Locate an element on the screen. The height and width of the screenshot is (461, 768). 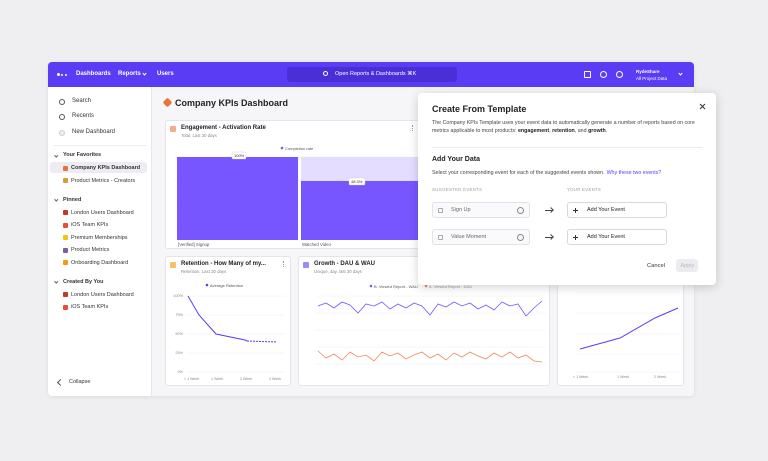
column-header: YOUR EVENTS is located at coordinates (584, 189).